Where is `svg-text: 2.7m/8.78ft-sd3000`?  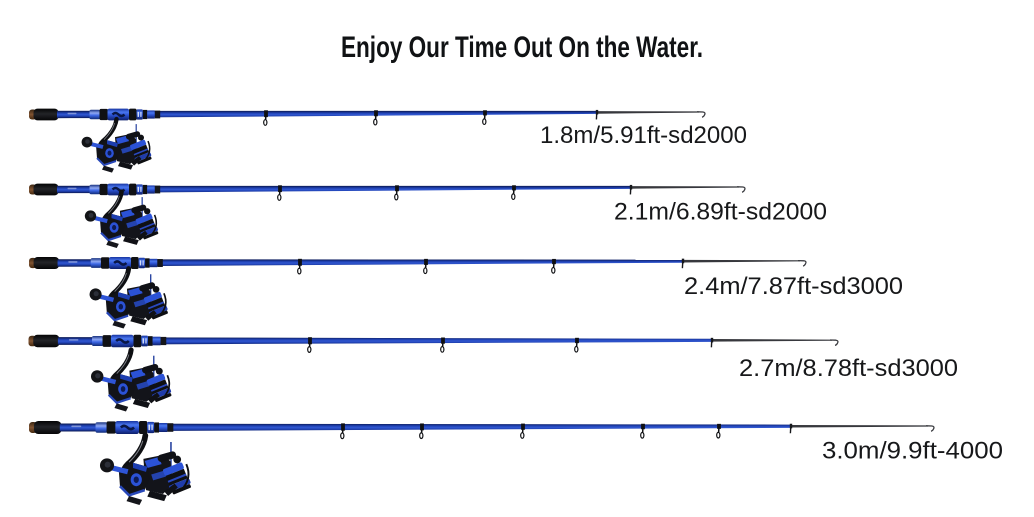 svg-text: 2.7m/8.78ft-sd3000 is located at coordinates (848, 368).